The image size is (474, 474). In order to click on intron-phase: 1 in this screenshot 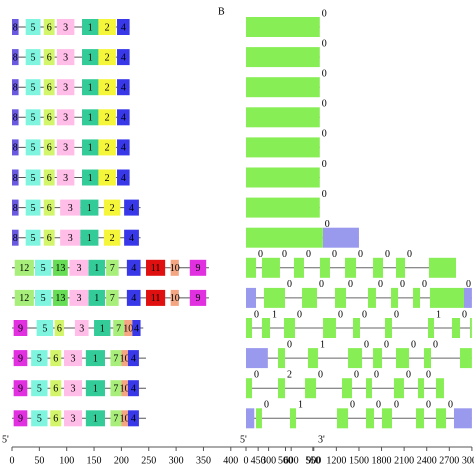, I will do `click(300, 405)`.